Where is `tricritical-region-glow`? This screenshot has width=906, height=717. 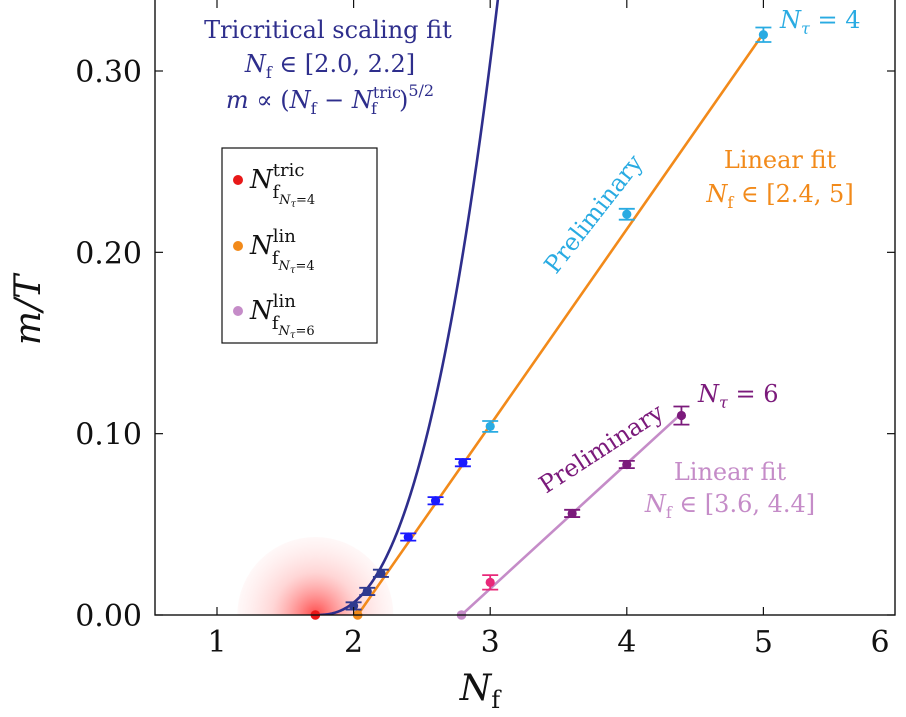
tricritical-region-glow is located at coordinates (315, 576).